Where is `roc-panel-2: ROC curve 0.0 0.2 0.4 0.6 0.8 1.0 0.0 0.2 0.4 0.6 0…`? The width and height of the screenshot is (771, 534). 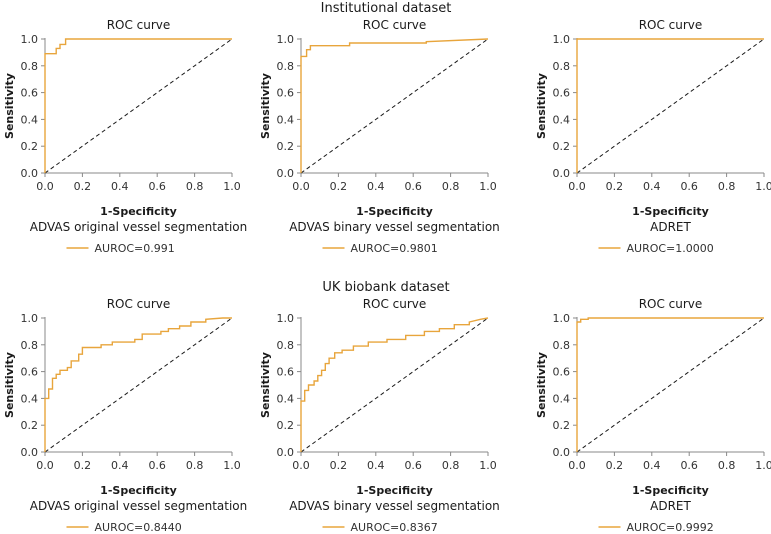
roc-panel-2: ROC curve 0.0 0.2 0.4 0.6 0.8 1.0 0.0 0.2 0.4 0.6 0… is located at coordinates (379, 136).